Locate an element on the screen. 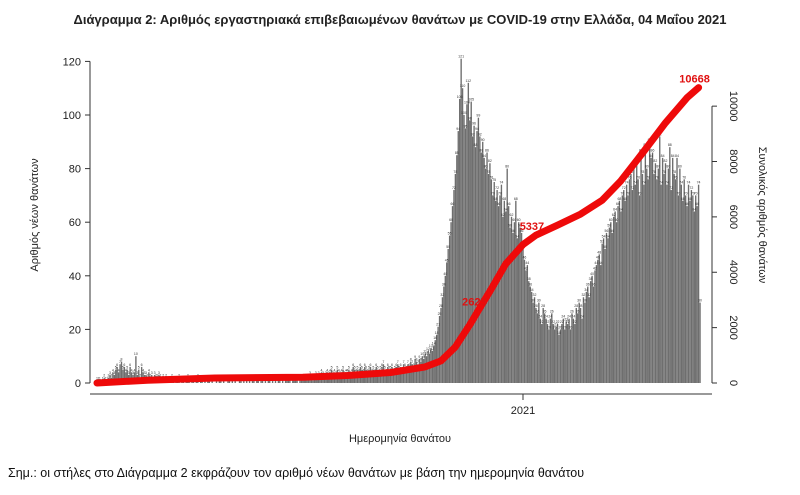 The image size is (800, 495). bar-value-label: 106 is located at coordinates (460, 97).